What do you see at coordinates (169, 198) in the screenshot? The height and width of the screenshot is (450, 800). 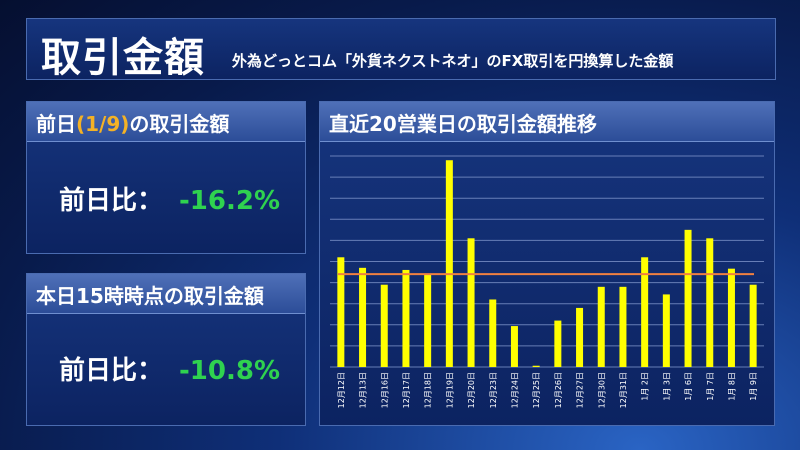 I see `previous-day-ratio: 前日比： -16.2%` at bounding box center [169, 198].